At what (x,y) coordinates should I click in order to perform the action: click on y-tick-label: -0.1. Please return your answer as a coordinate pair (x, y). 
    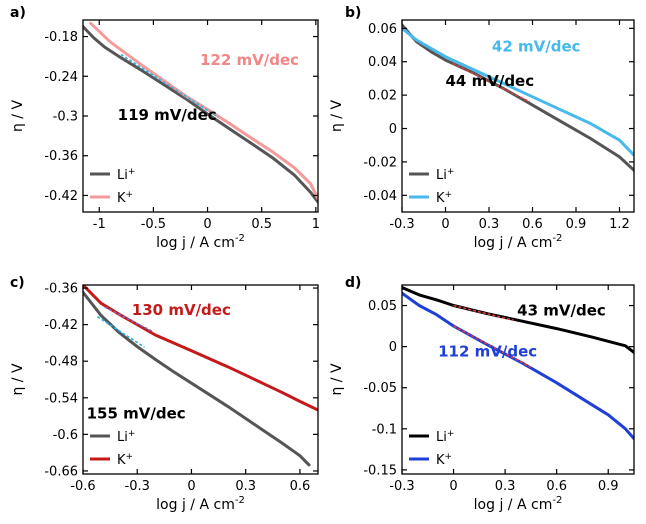
    Looking at the image, I should click on (384, 429).